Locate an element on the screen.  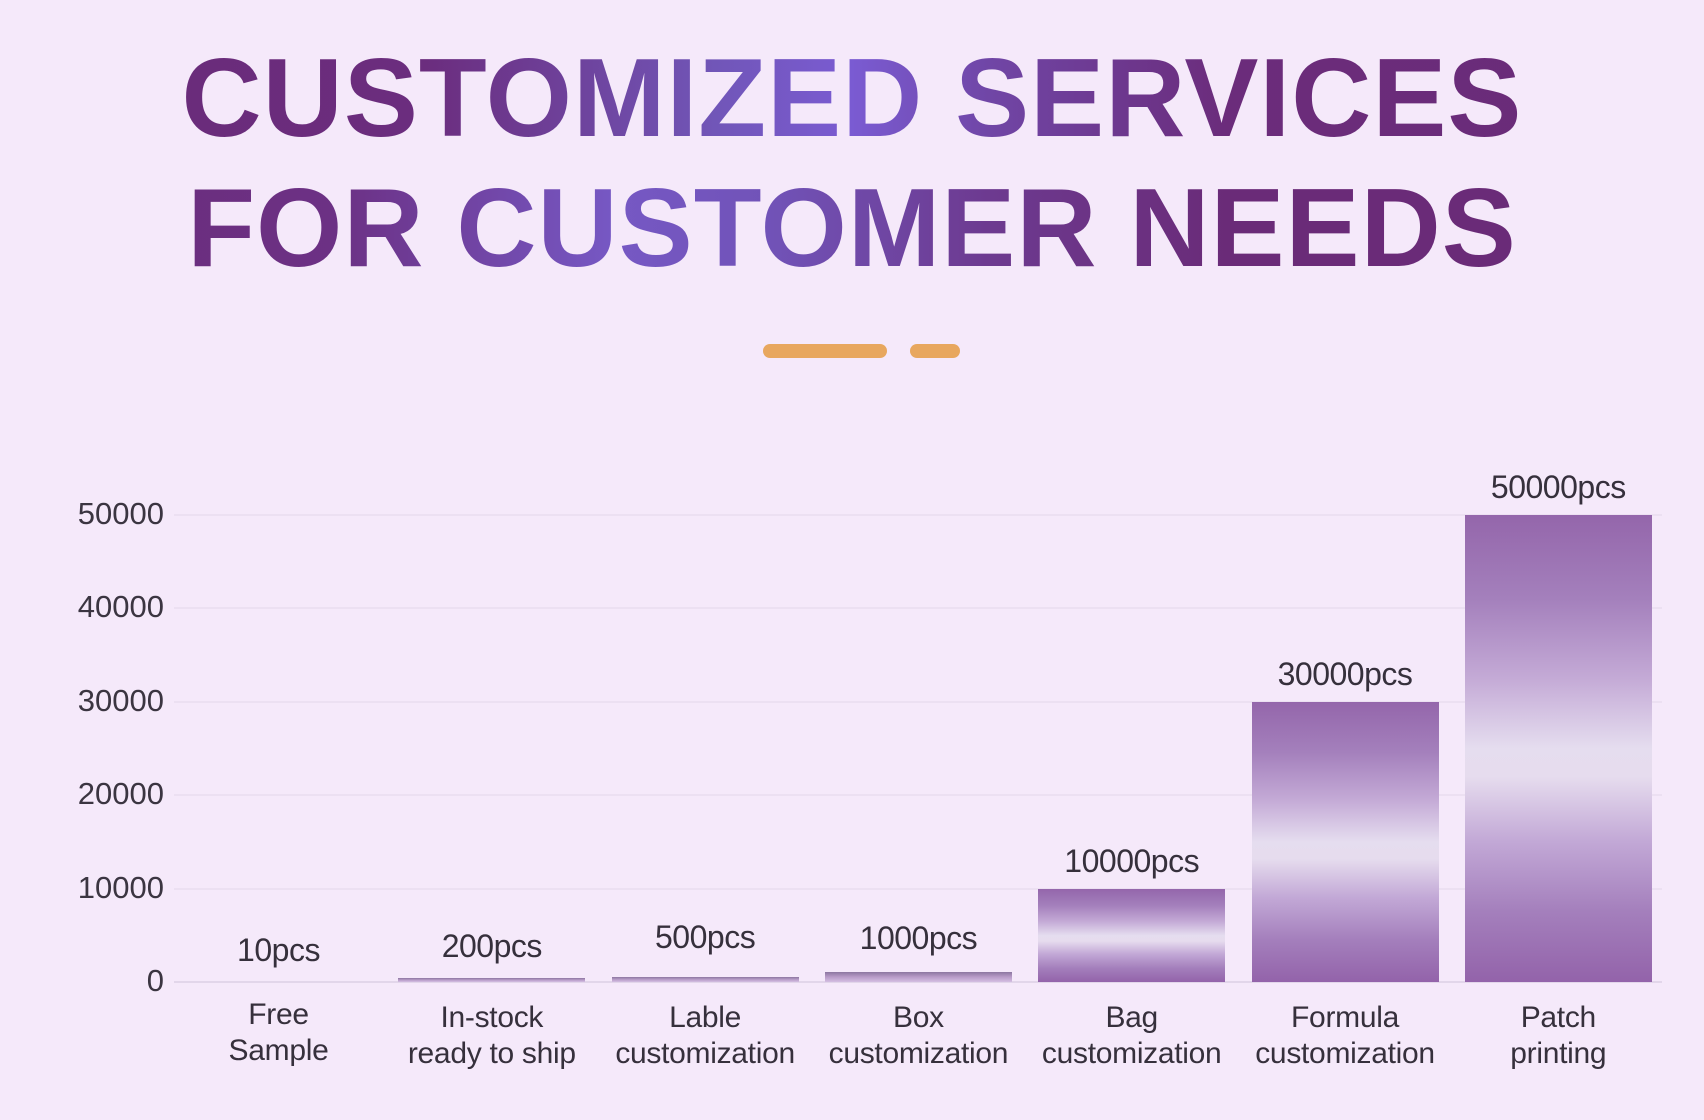
category-label: Lable customization is located at coordinates (705, 1036).